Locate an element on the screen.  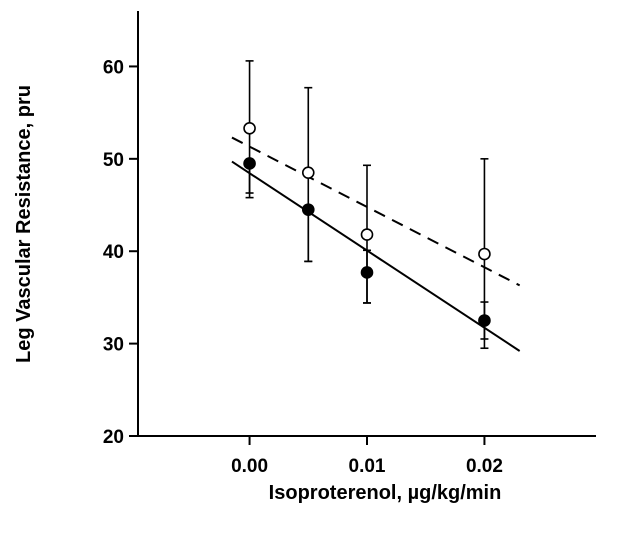
y-axis-label: Leg Vascular Resistance, pru is located at coordinates (24, 224).